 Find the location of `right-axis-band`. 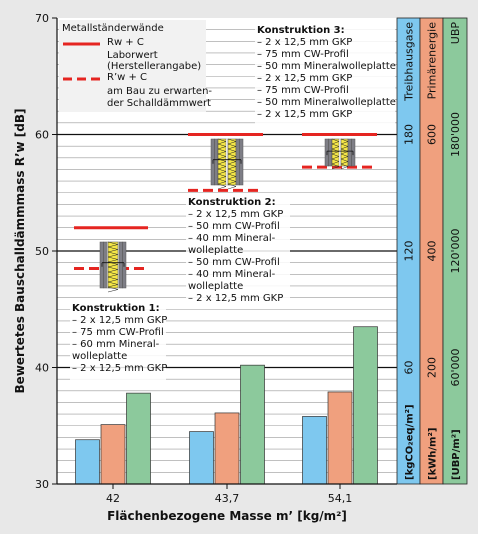

right-axis-band is located at coordinates (455, 251).